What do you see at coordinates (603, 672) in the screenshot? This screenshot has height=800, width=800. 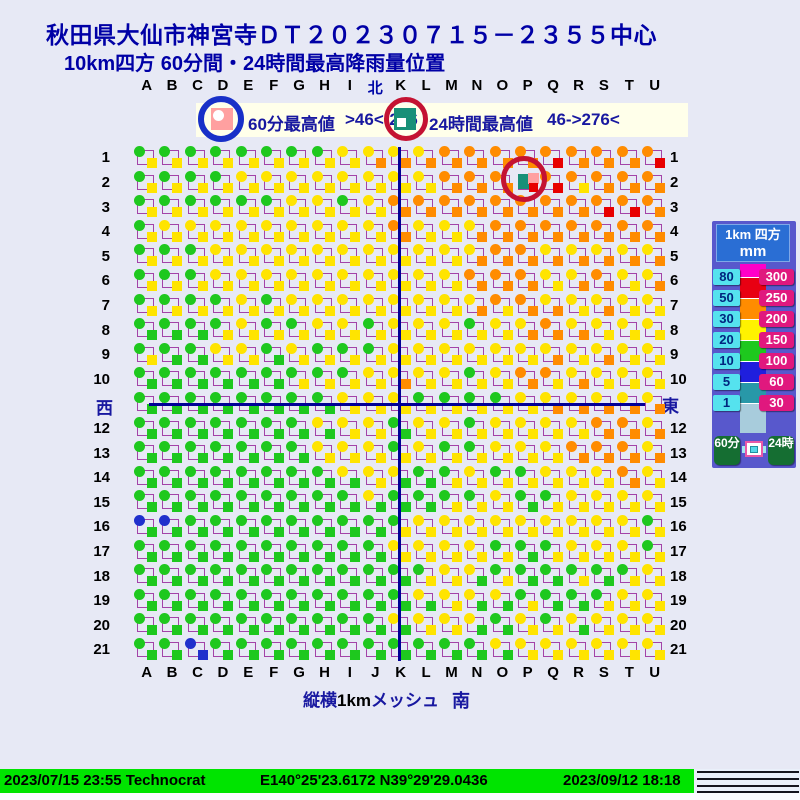 I see `column-label-bottom: S` at bounding box center [603, 672].